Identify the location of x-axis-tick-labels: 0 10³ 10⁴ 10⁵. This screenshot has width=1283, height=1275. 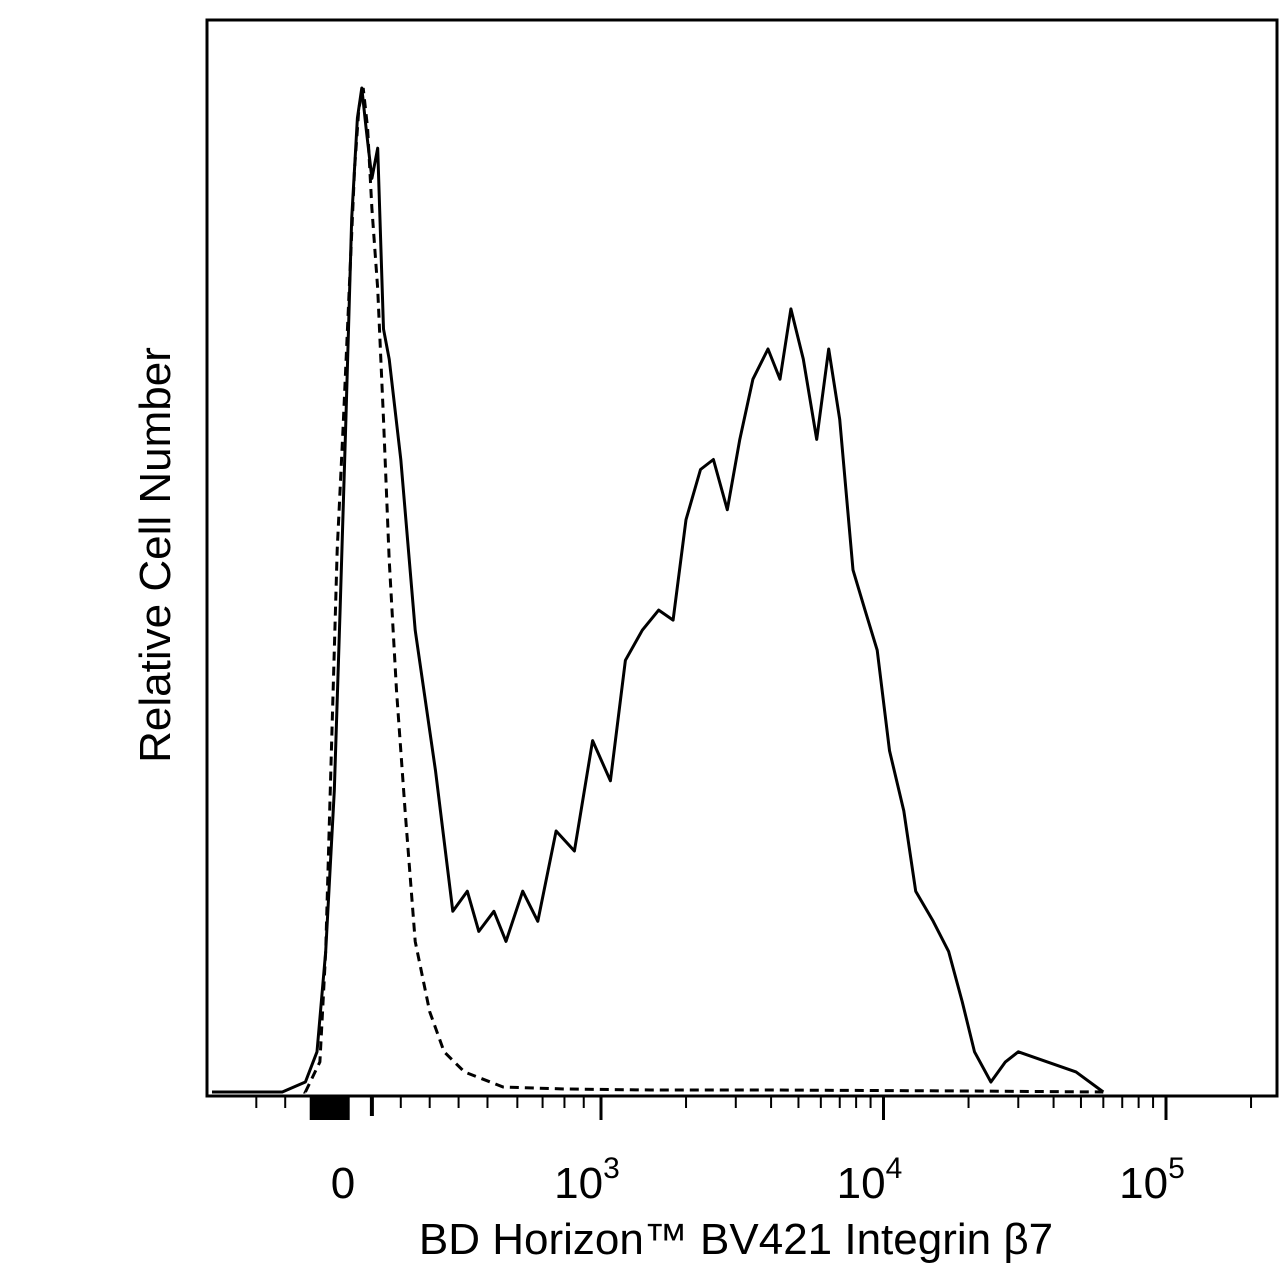
(758, 1180).